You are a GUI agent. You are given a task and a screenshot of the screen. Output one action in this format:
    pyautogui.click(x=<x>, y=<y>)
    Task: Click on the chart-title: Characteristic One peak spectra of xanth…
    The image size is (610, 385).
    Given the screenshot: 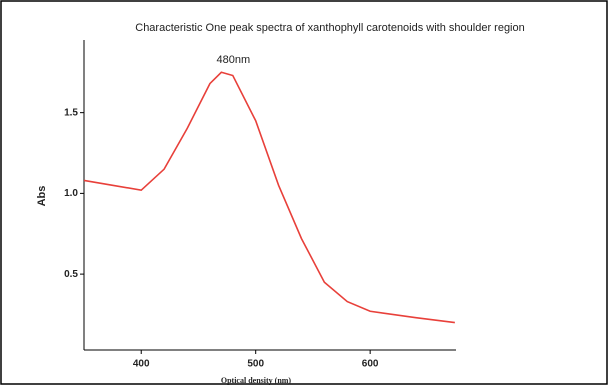 What is the action you would take?
    pyautogui.click(x=330, y=28)
    